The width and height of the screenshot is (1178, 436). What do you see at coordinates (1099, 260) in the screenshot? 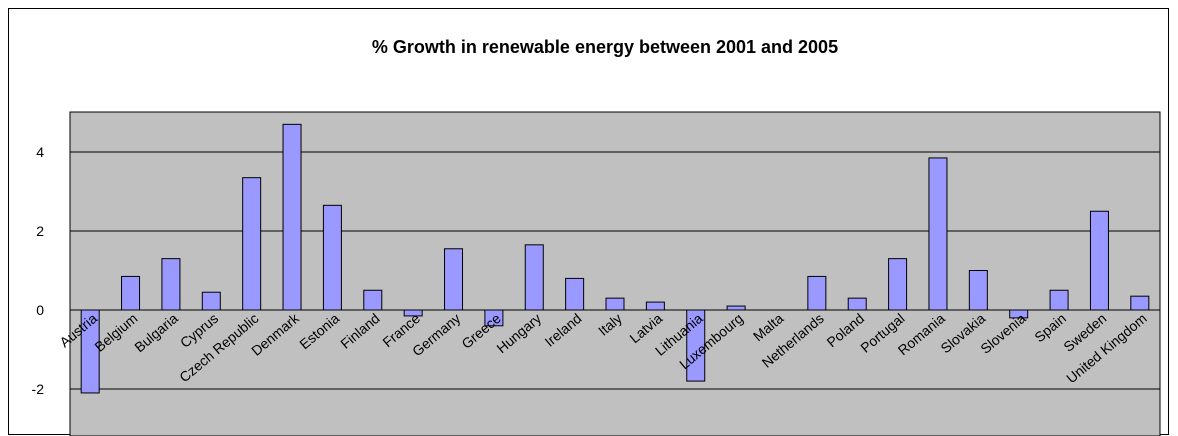
I see `bar-sweden` at bounding box center [1099, 260].